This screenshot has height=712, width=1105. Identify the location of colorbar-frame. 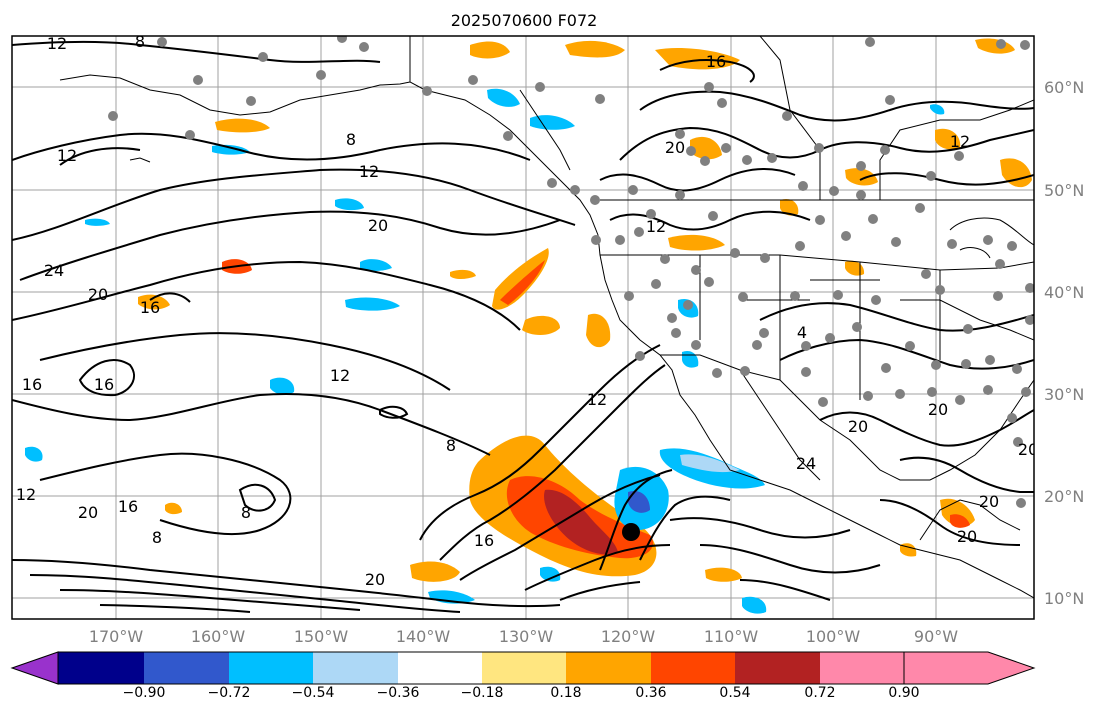
(481, 668).